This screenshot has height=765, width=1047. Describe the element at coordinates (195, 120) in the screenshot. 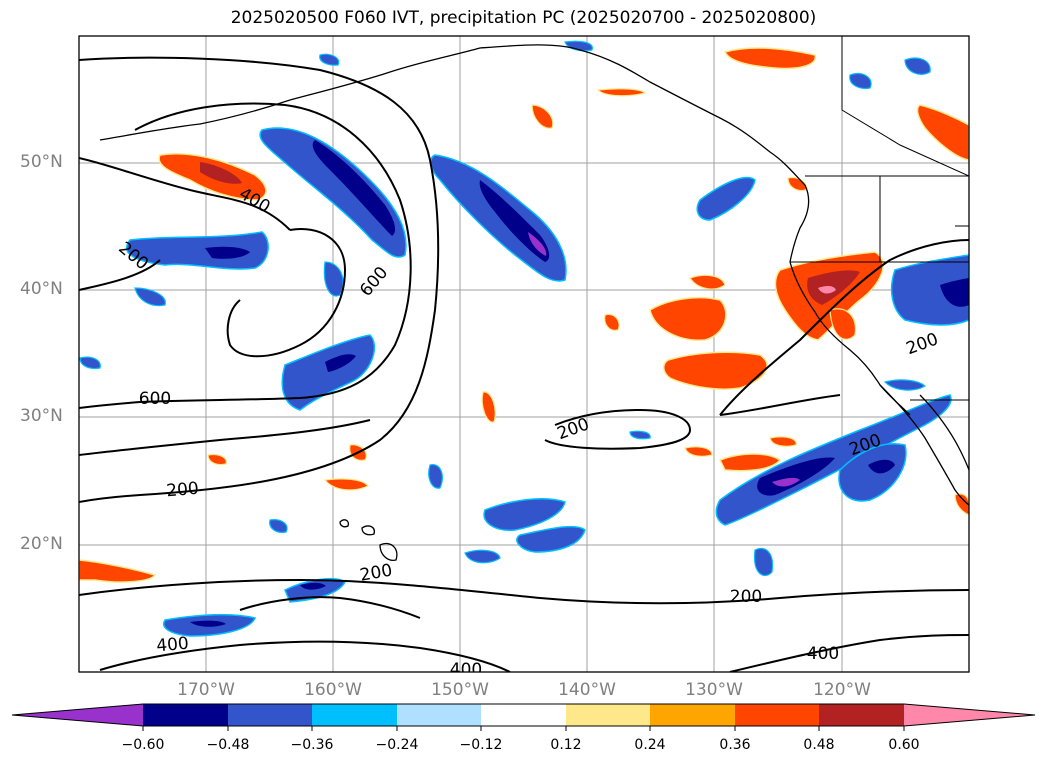

I see `aleutian-islands` at that location.